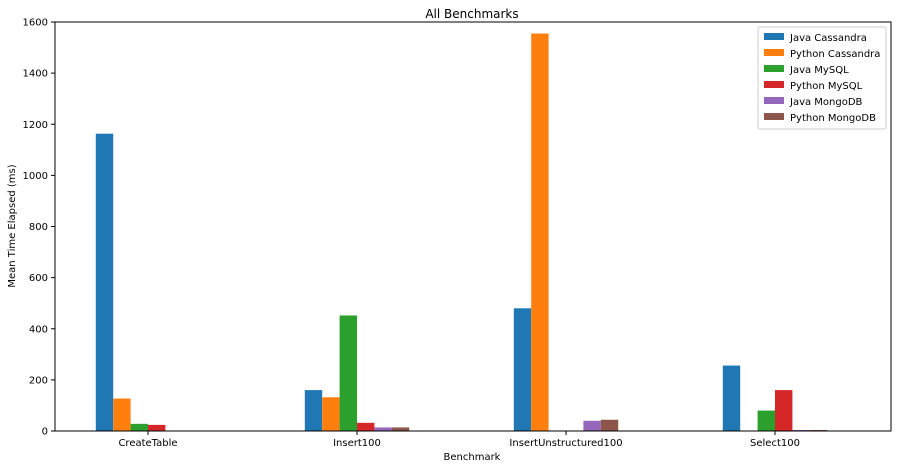 The width and height of the screenshot is (897, 473). I want to click on y-tick-label: 800, so click(38, 227).